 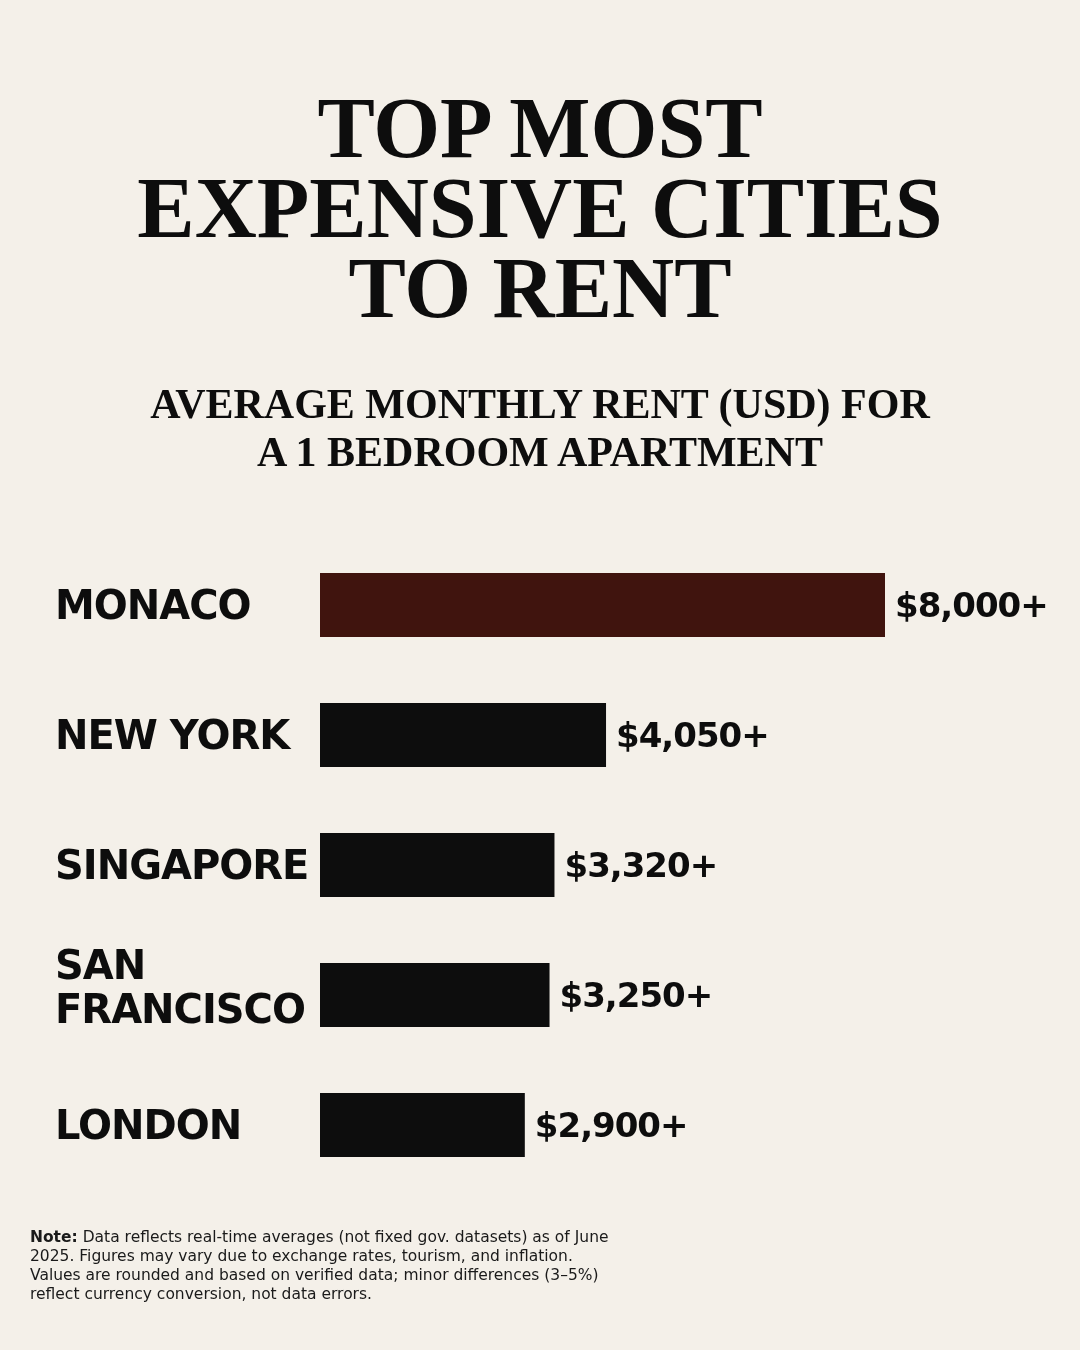 I want to click on data-label: $4,050+, so click(x=692, y=735).